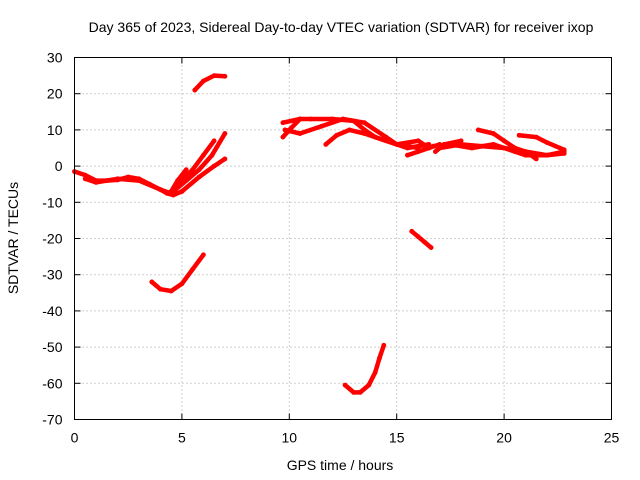 The width and height of the screenshot is (640, 480). Describe the element at coordinates (13, 238) in the screenshot. I see `y-axis-title: SDTVAR / TECUs` at that location.